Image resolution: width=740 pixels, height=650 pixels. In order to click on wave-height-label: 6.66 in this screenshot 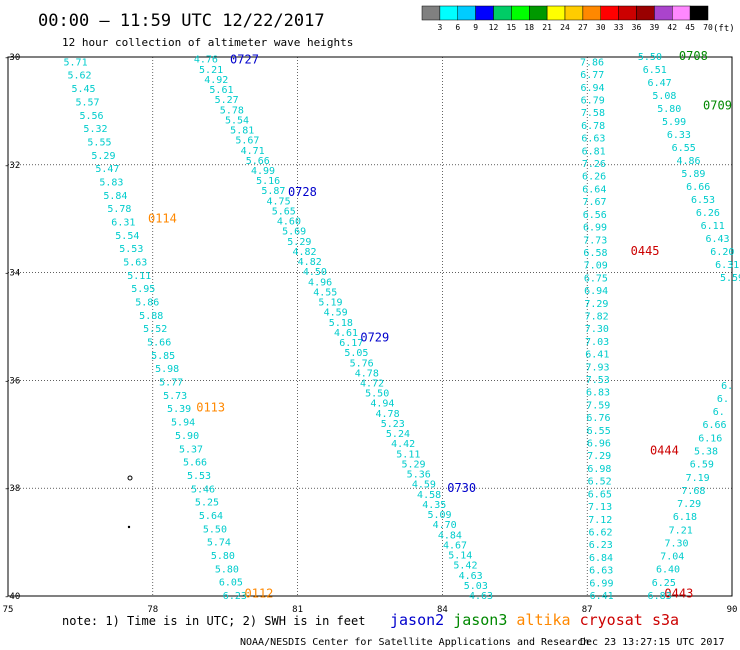, I will do `click(698, 187)`.